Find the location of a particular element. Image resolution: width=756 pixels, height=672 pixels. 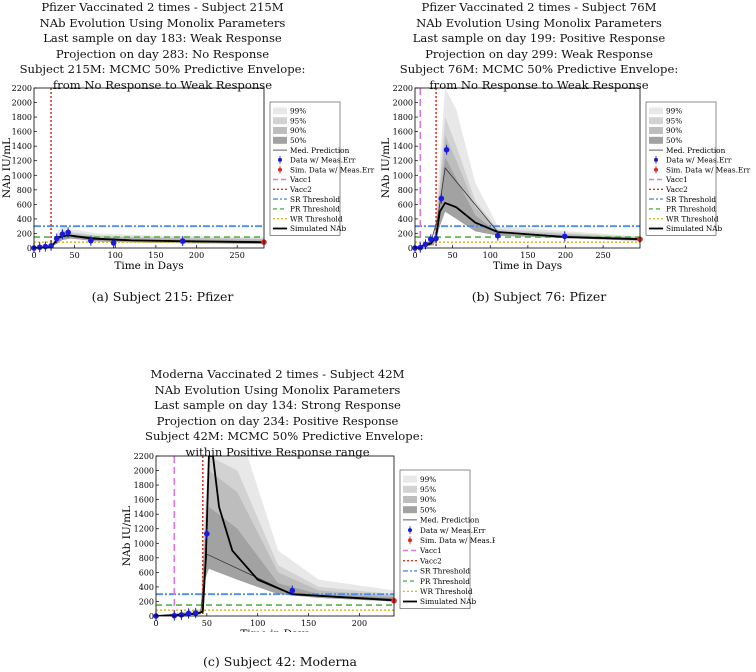

legend-label: Sim. Data w/ Meas.Err is located at coordinates (332, 169).